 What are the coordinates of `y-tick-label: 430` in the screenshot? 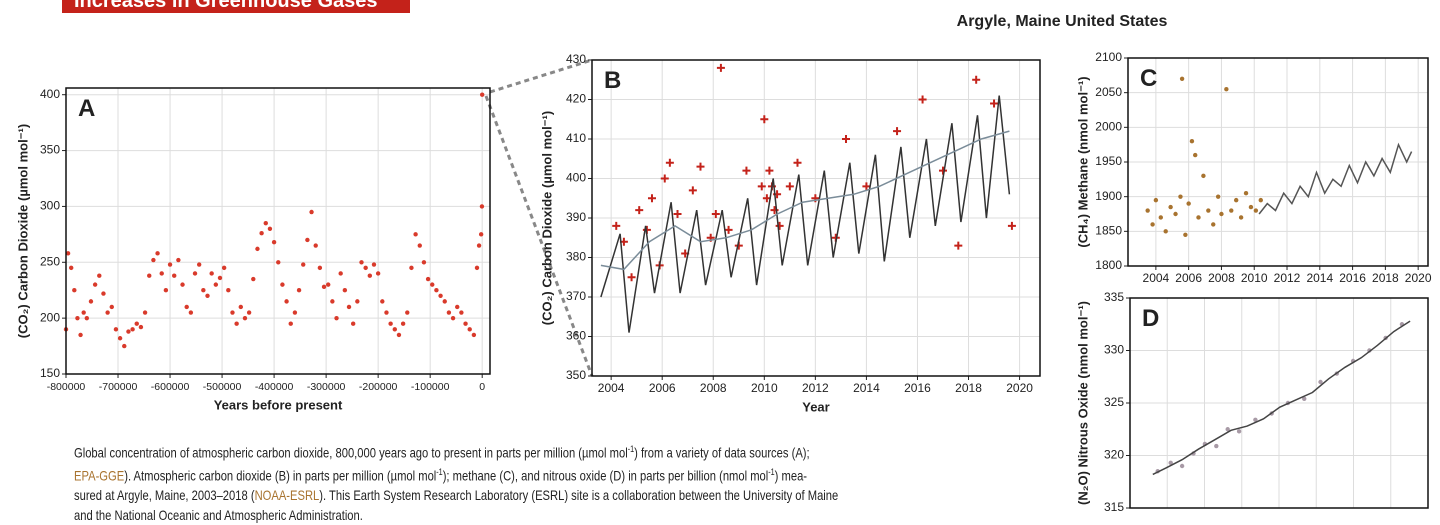 It's located at (576, 59).